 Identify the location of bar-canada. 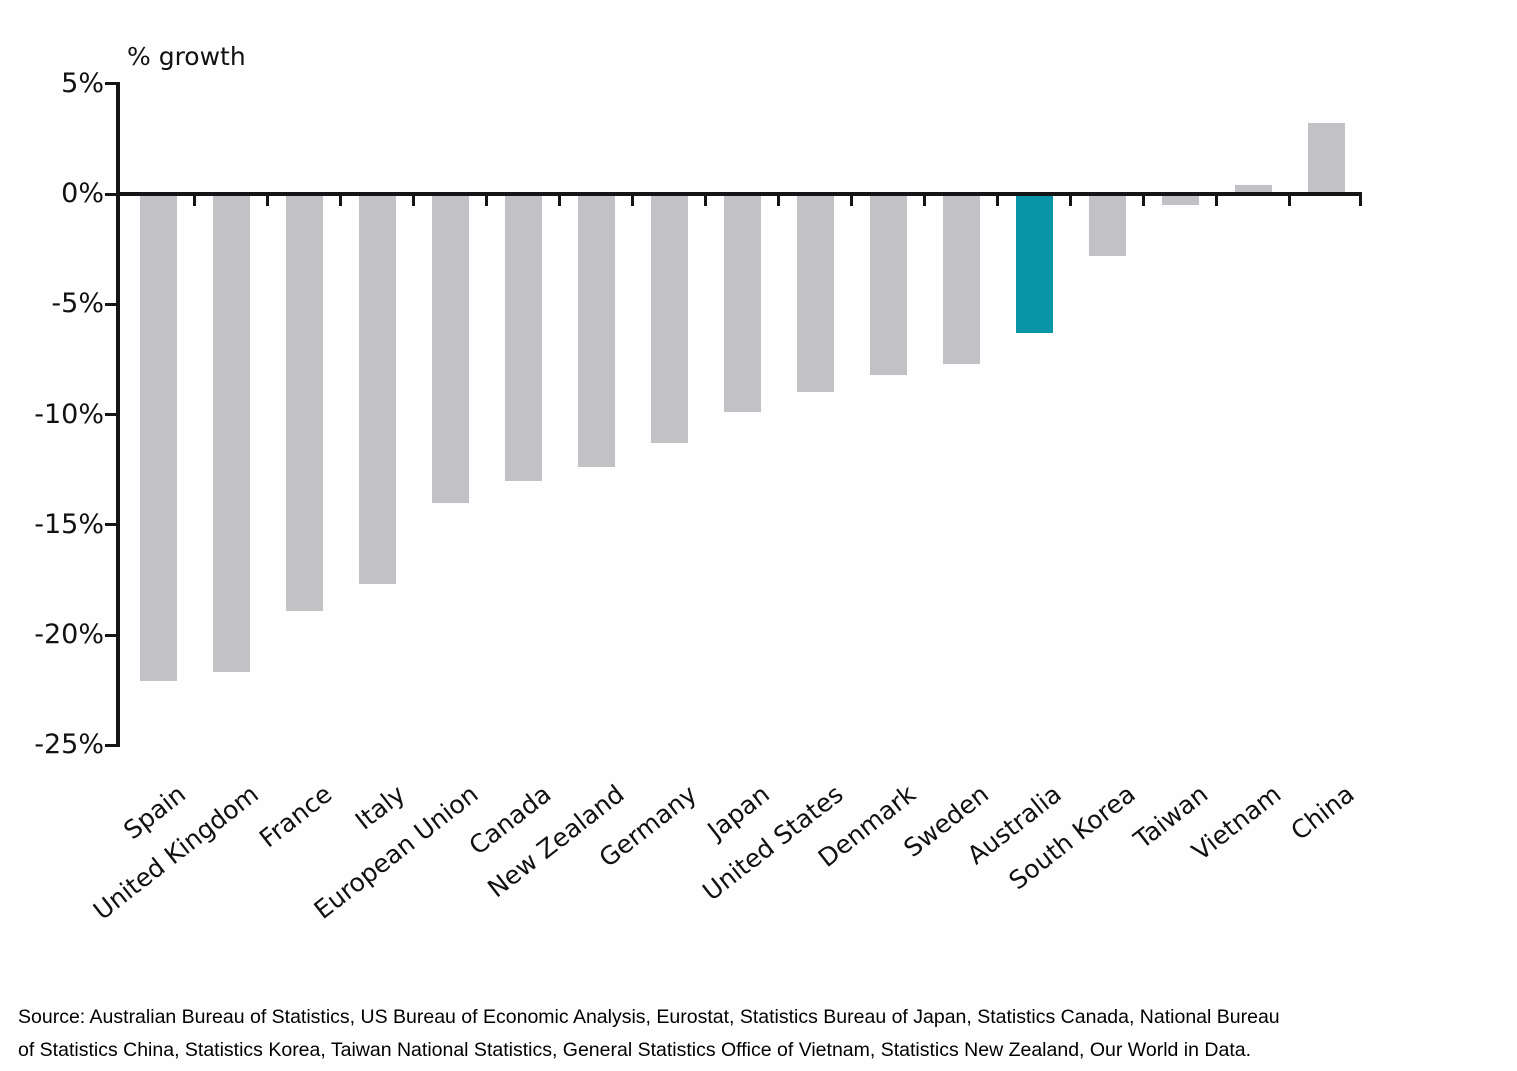
(523, 337).